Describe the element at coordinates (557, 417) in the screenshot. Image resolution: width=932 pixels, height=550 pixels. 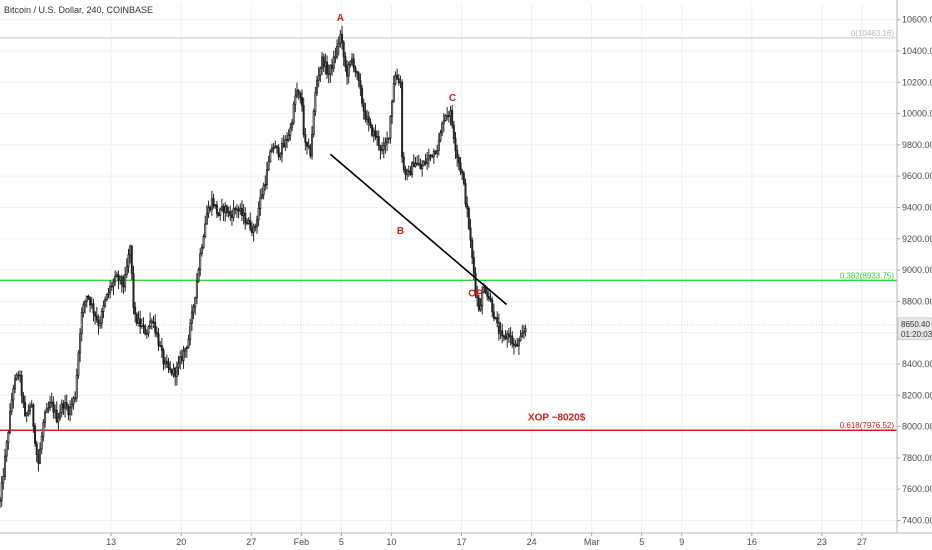
I see `annotation-label: XOP ~8020$` at that location.